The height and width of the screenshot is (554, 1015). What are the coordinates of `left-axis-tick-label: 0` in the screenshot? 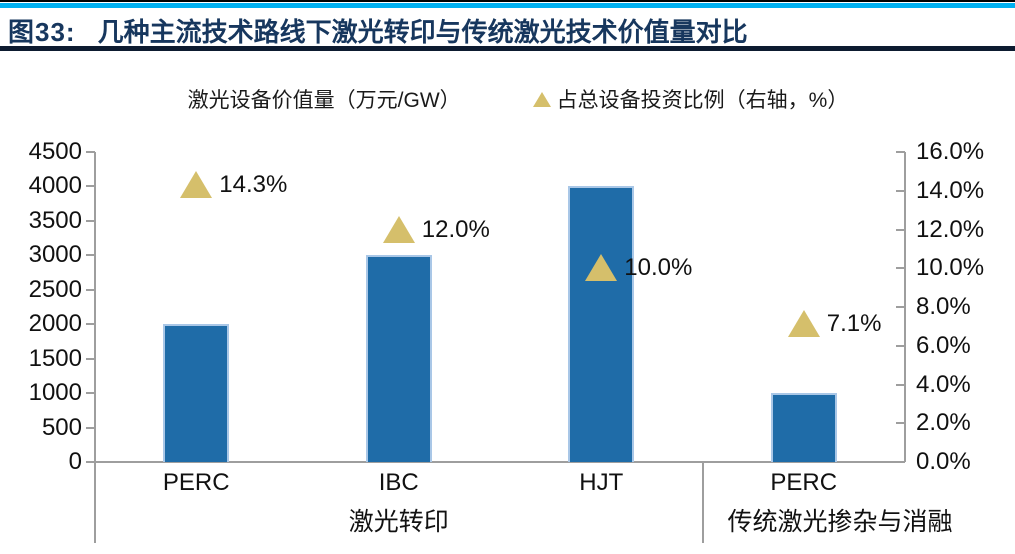 It's located at (75, 461).